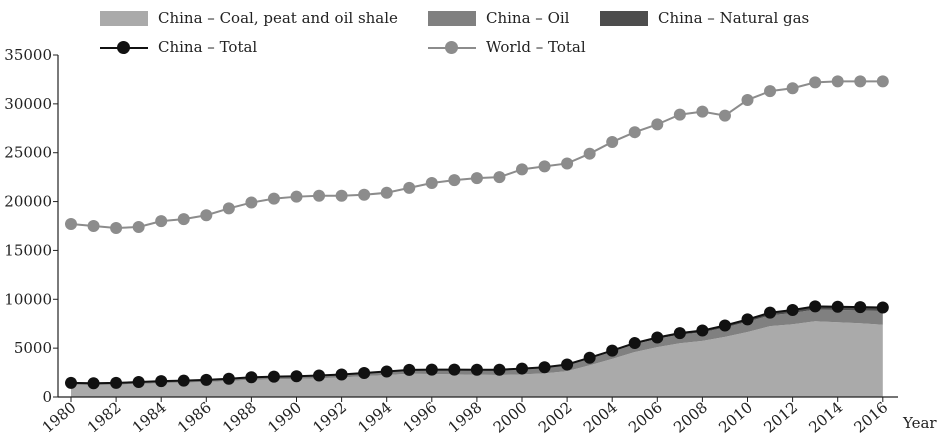  I want to click on legend-item-coal: China – Coal, peat and oil shale, so click(249, 18).